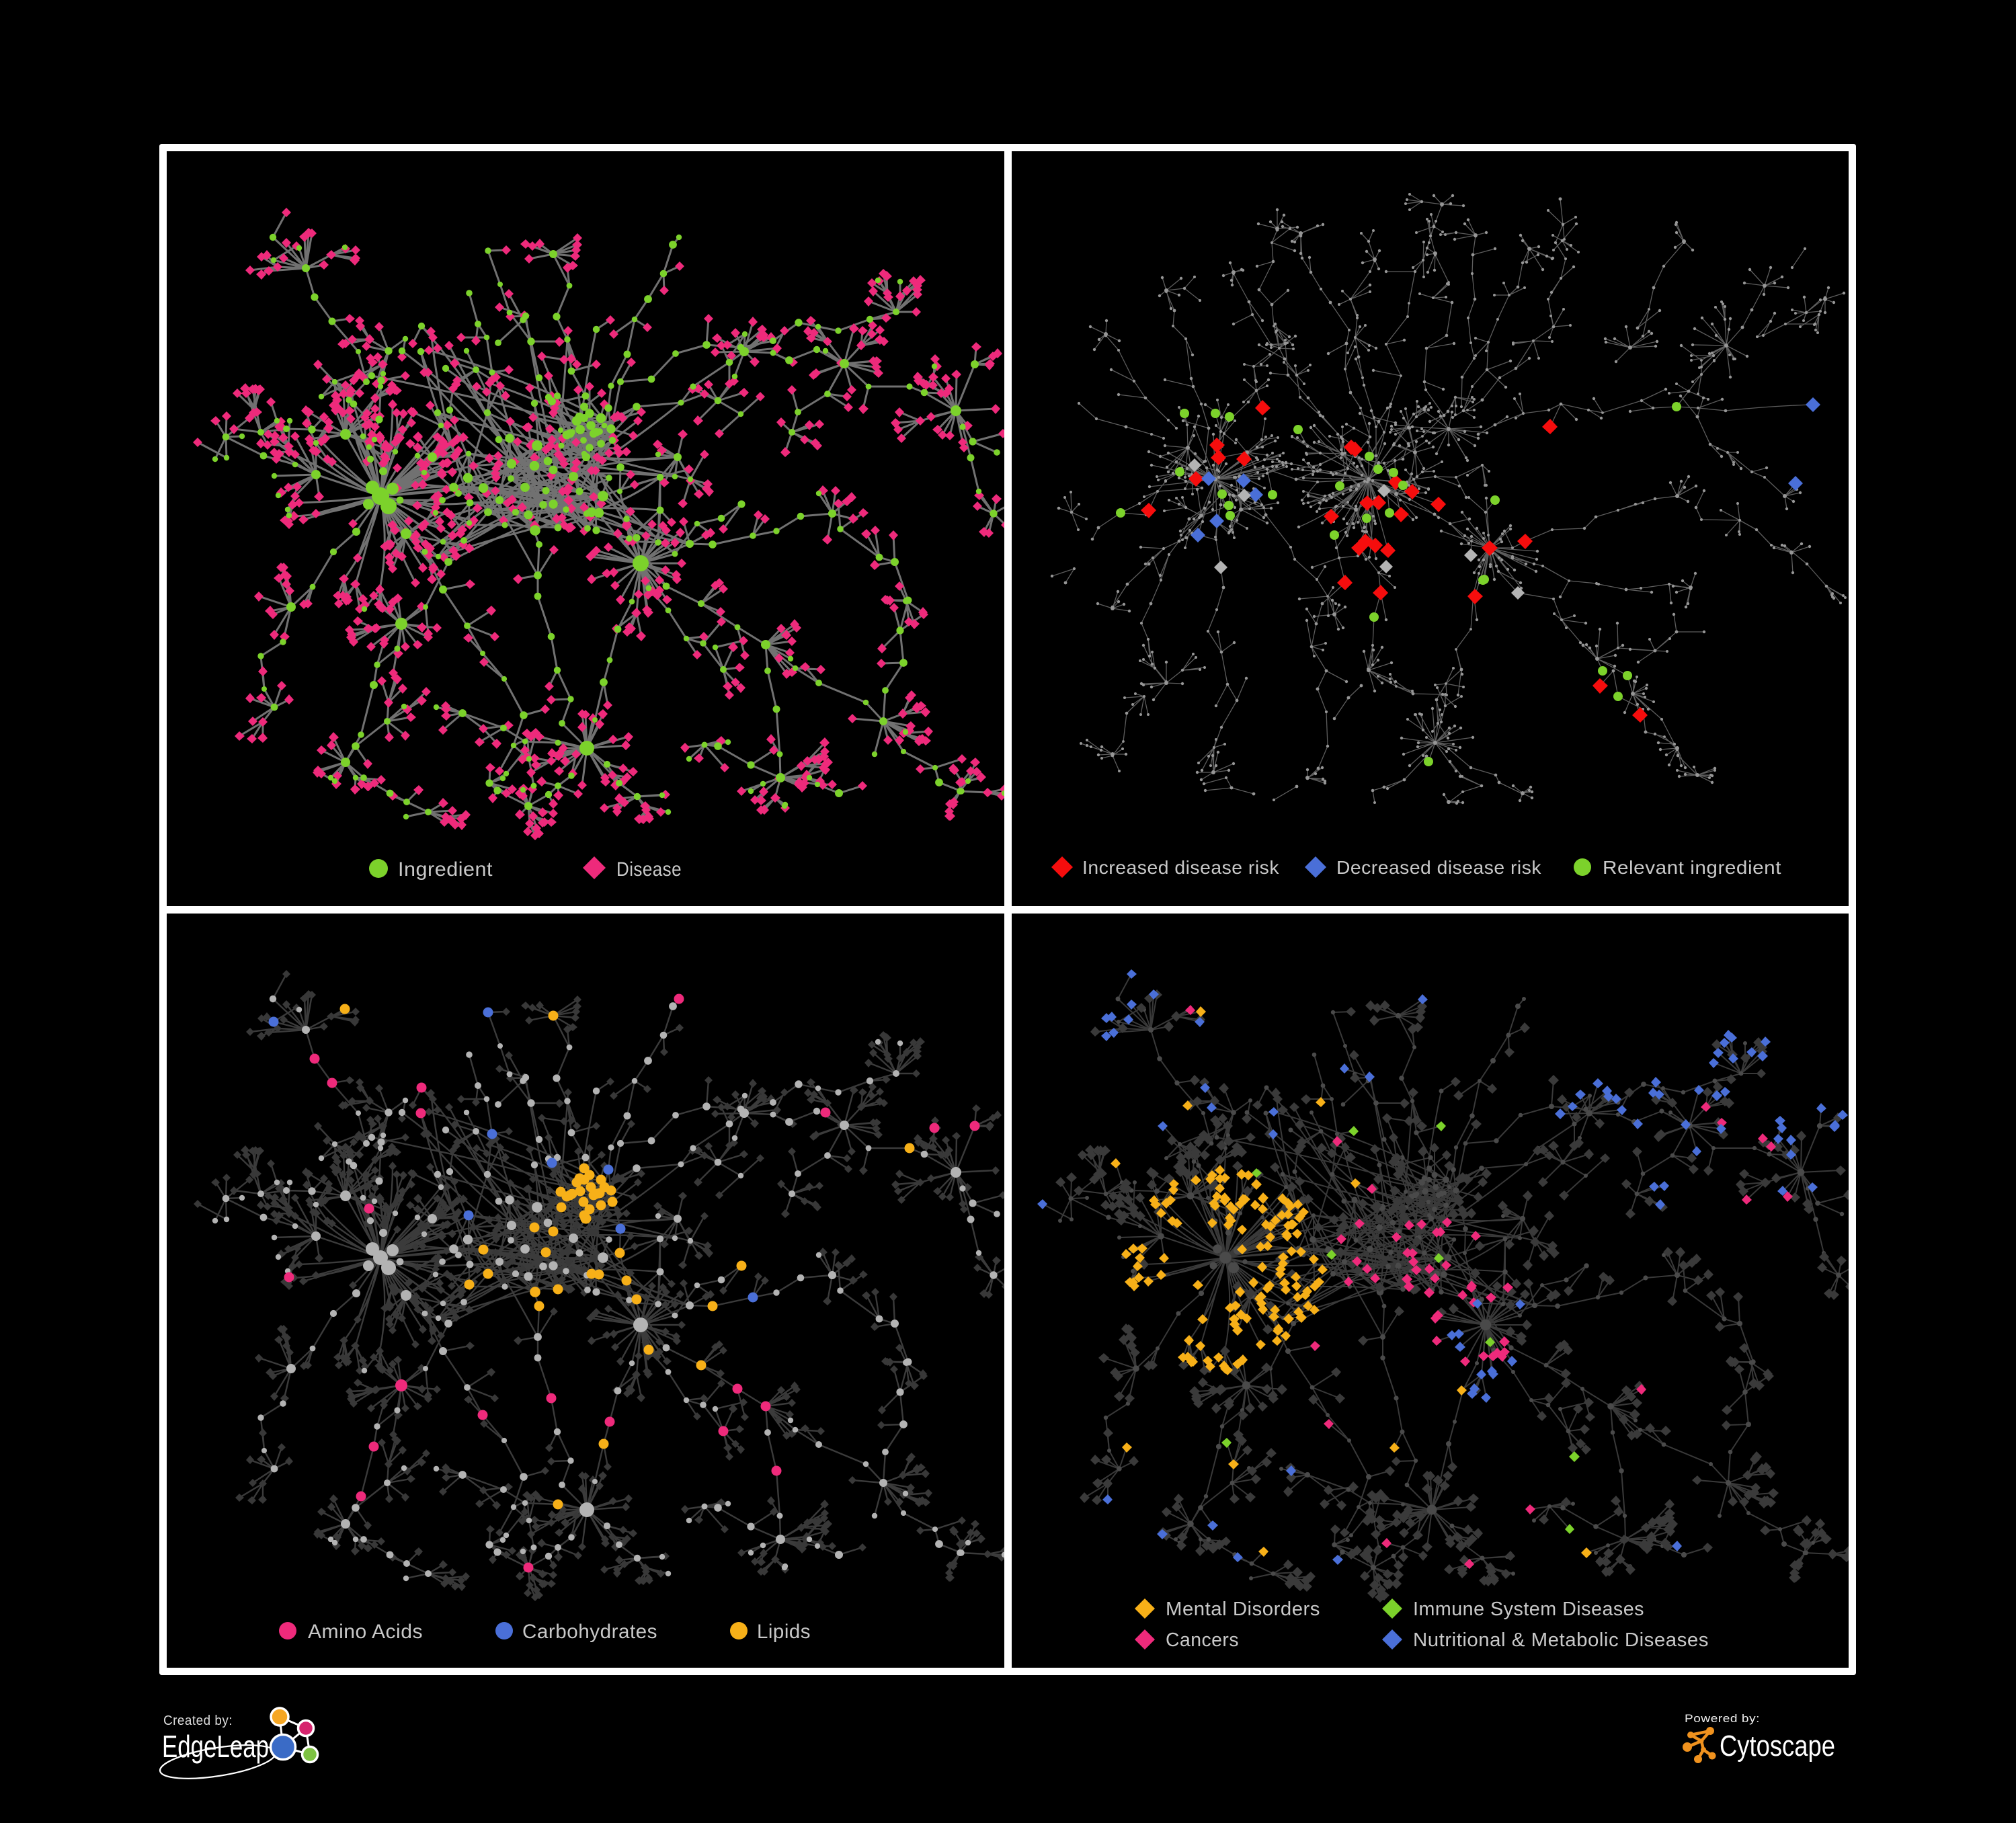  What do you see at coordinates (198, 1720) in the screenshot?
I see `svg-text: Created by:` at bounding box center [198, 1720].